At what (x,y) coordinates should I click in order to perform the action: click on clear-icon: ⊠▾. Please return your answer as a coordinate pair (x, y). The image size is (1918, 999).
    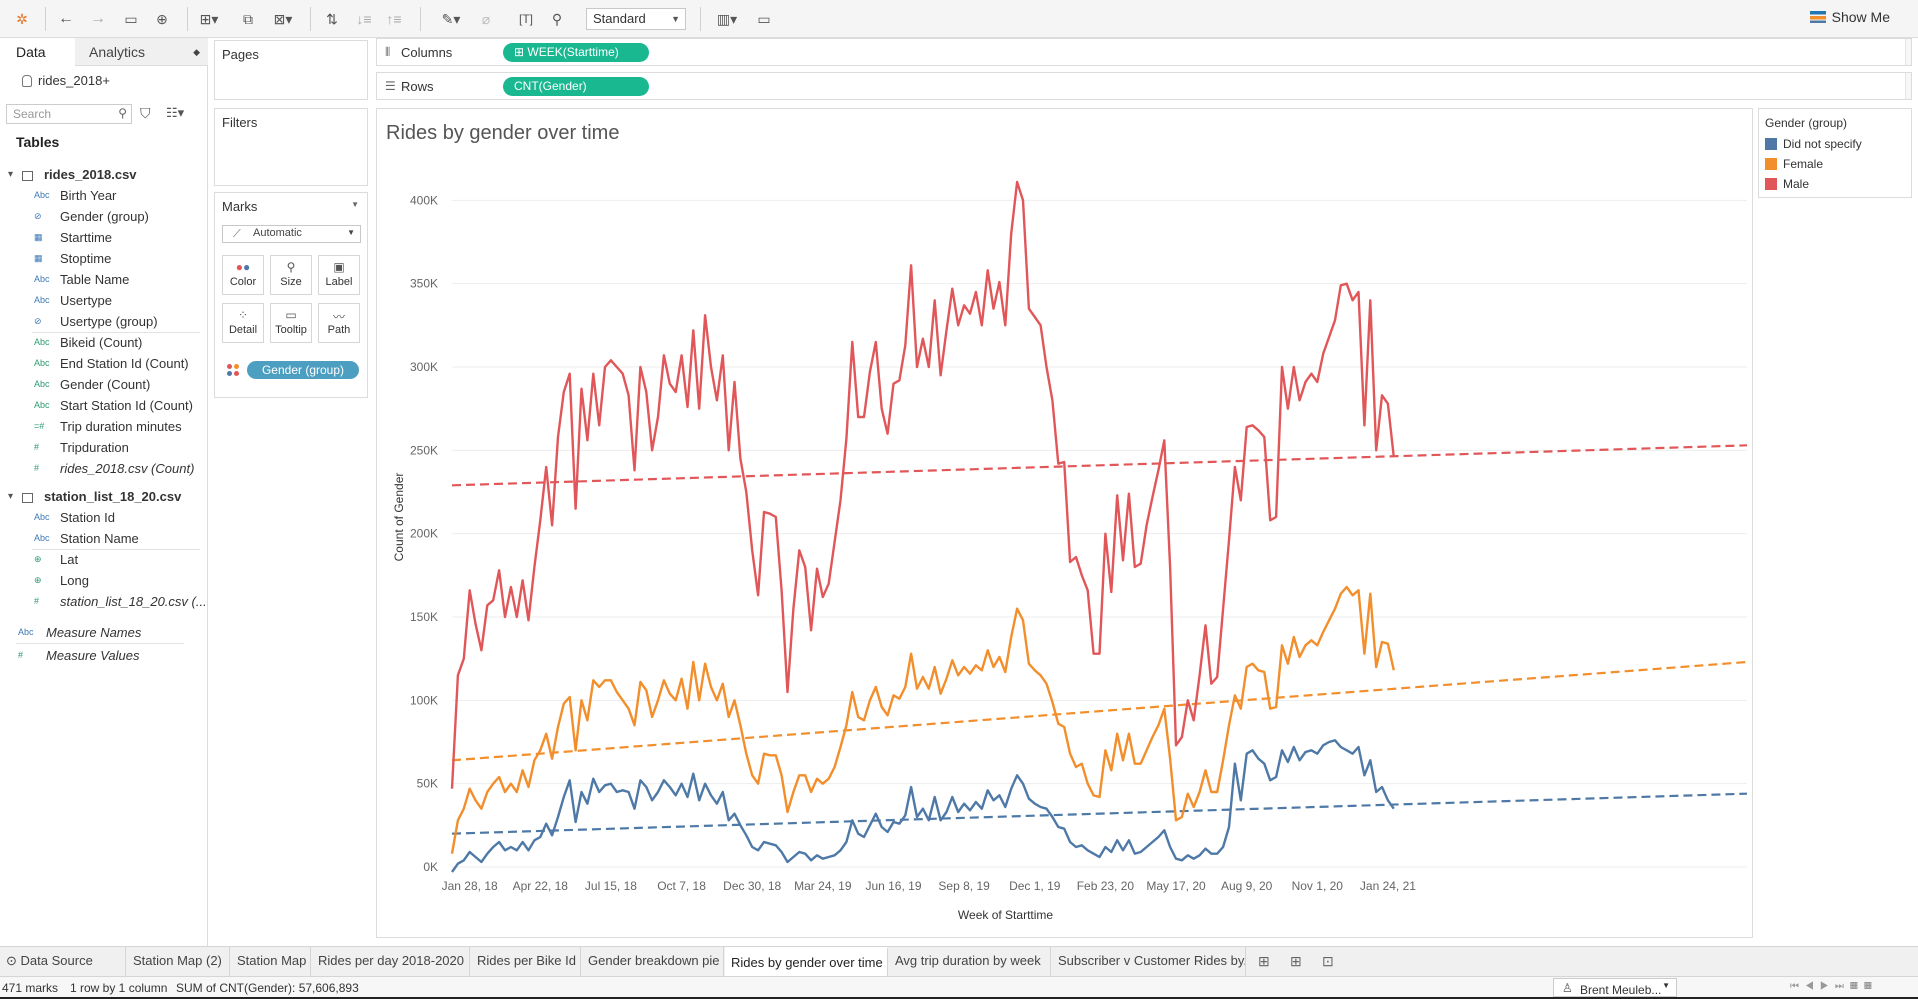
    Looking at the image, I should click on (283, 19).